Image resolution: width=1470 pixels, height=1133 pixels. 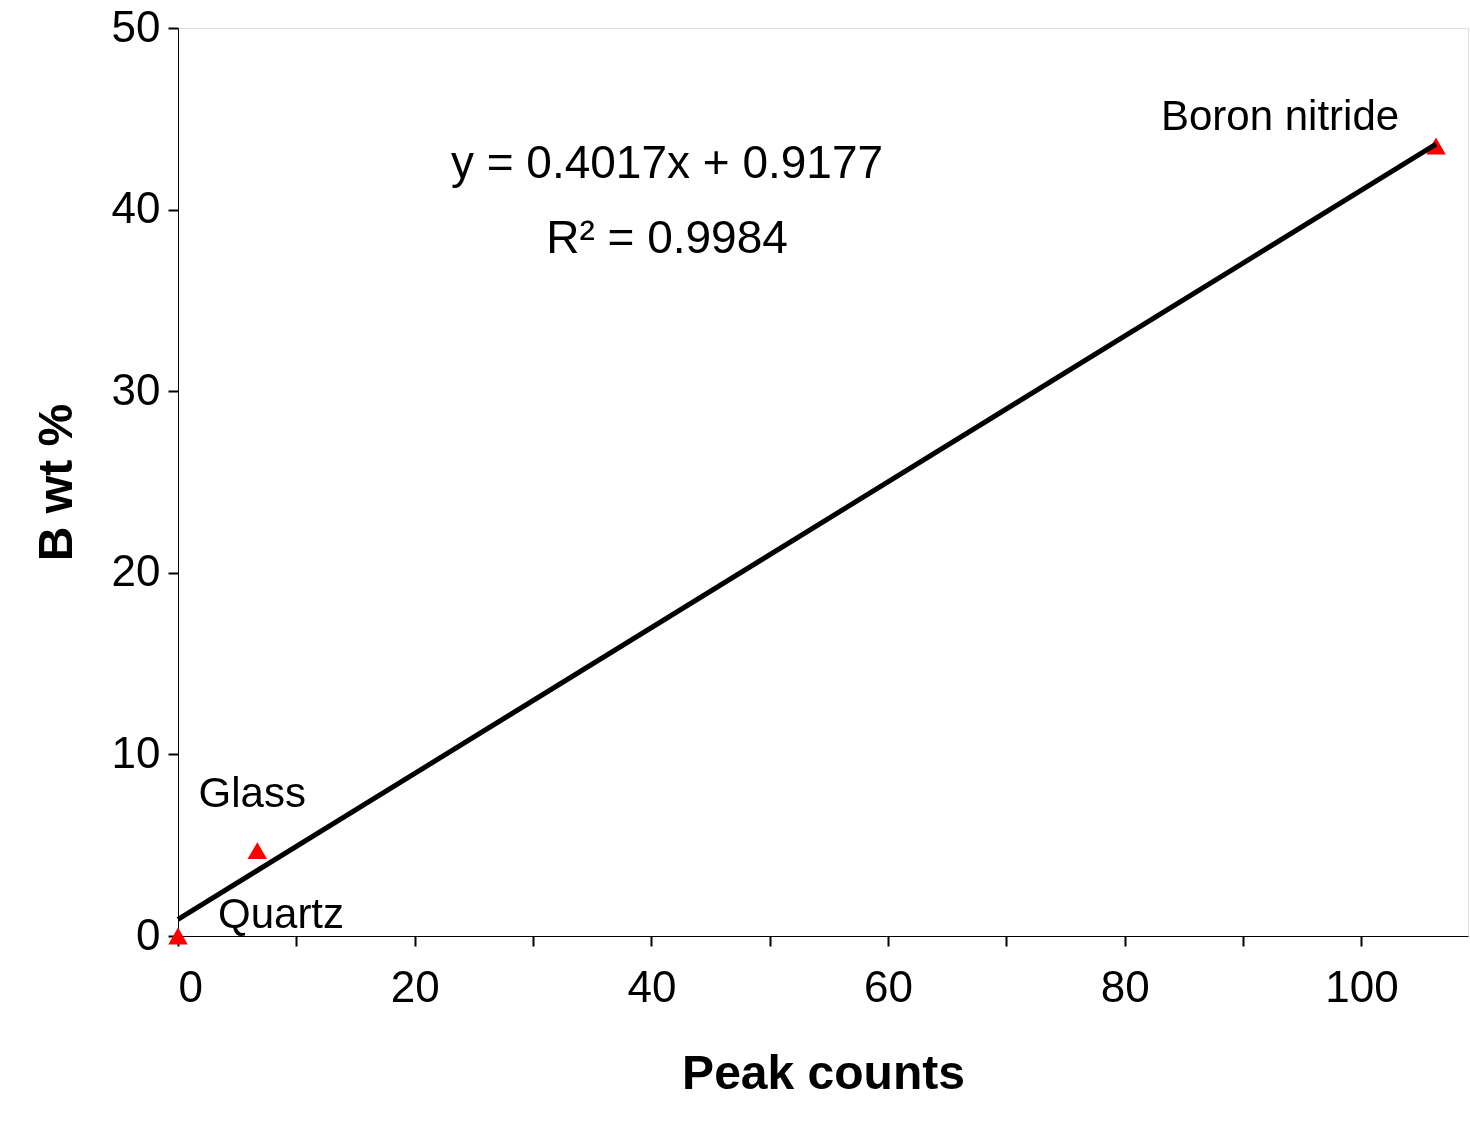 What do you see at coordinates (55, 482) in the screenshot?
I see `y-axis-title: B wt %` at bounding box center [55, 482].